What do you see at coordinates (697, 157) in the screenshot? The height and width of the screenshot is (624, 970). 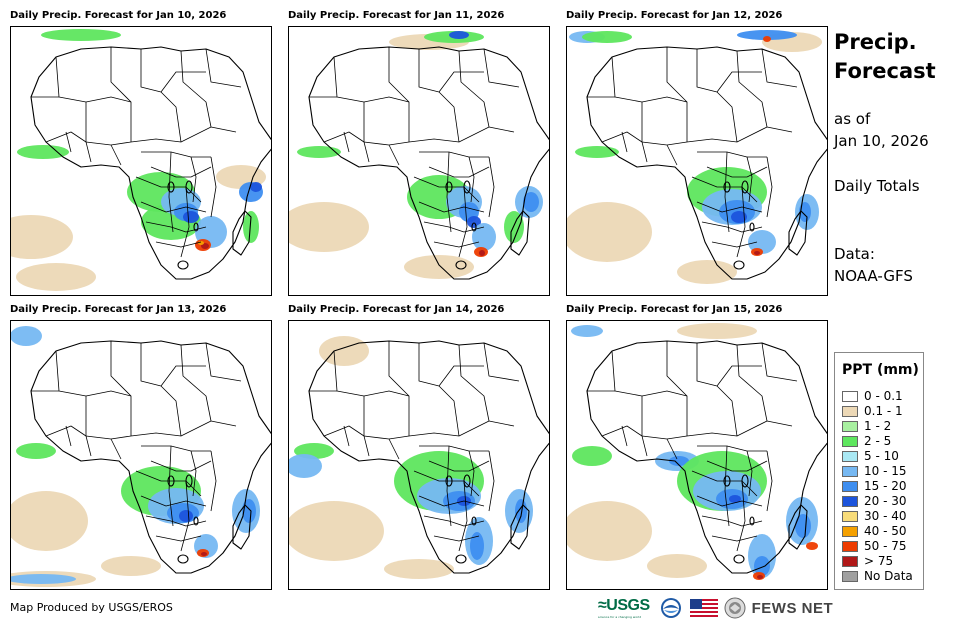 I see `africa-map-svg` at bounding box center [697, 157].